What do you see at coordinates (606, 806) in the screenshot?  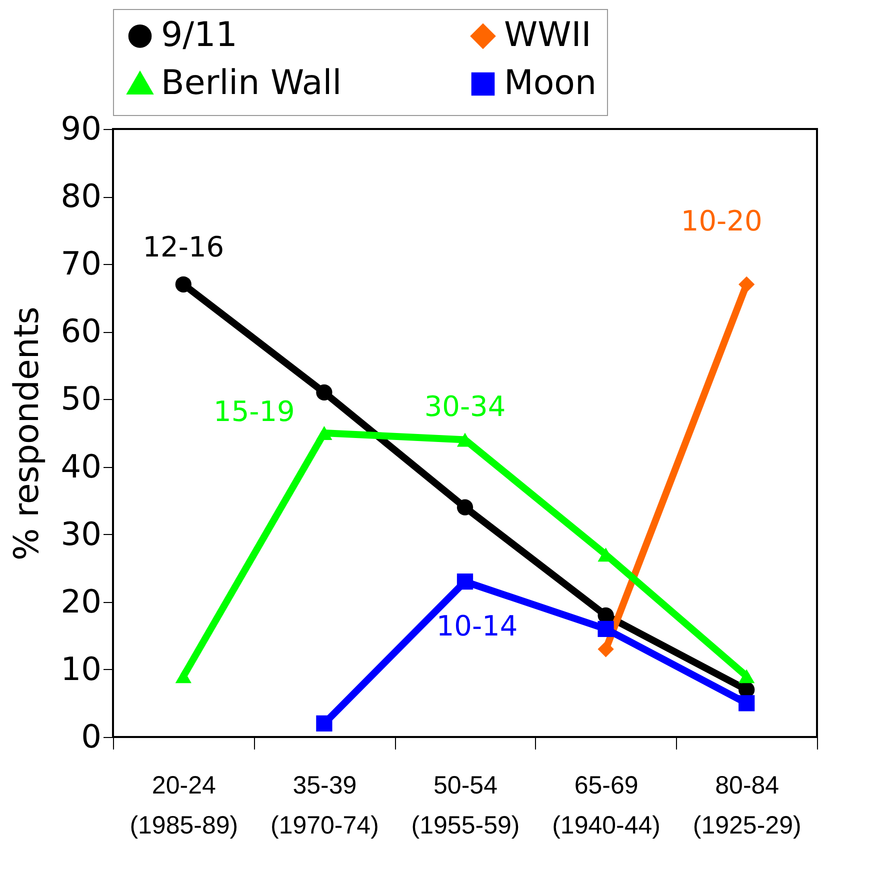 I see `x-tick-label: 65-69 (1940-44)` at bounding box center [606, 806].